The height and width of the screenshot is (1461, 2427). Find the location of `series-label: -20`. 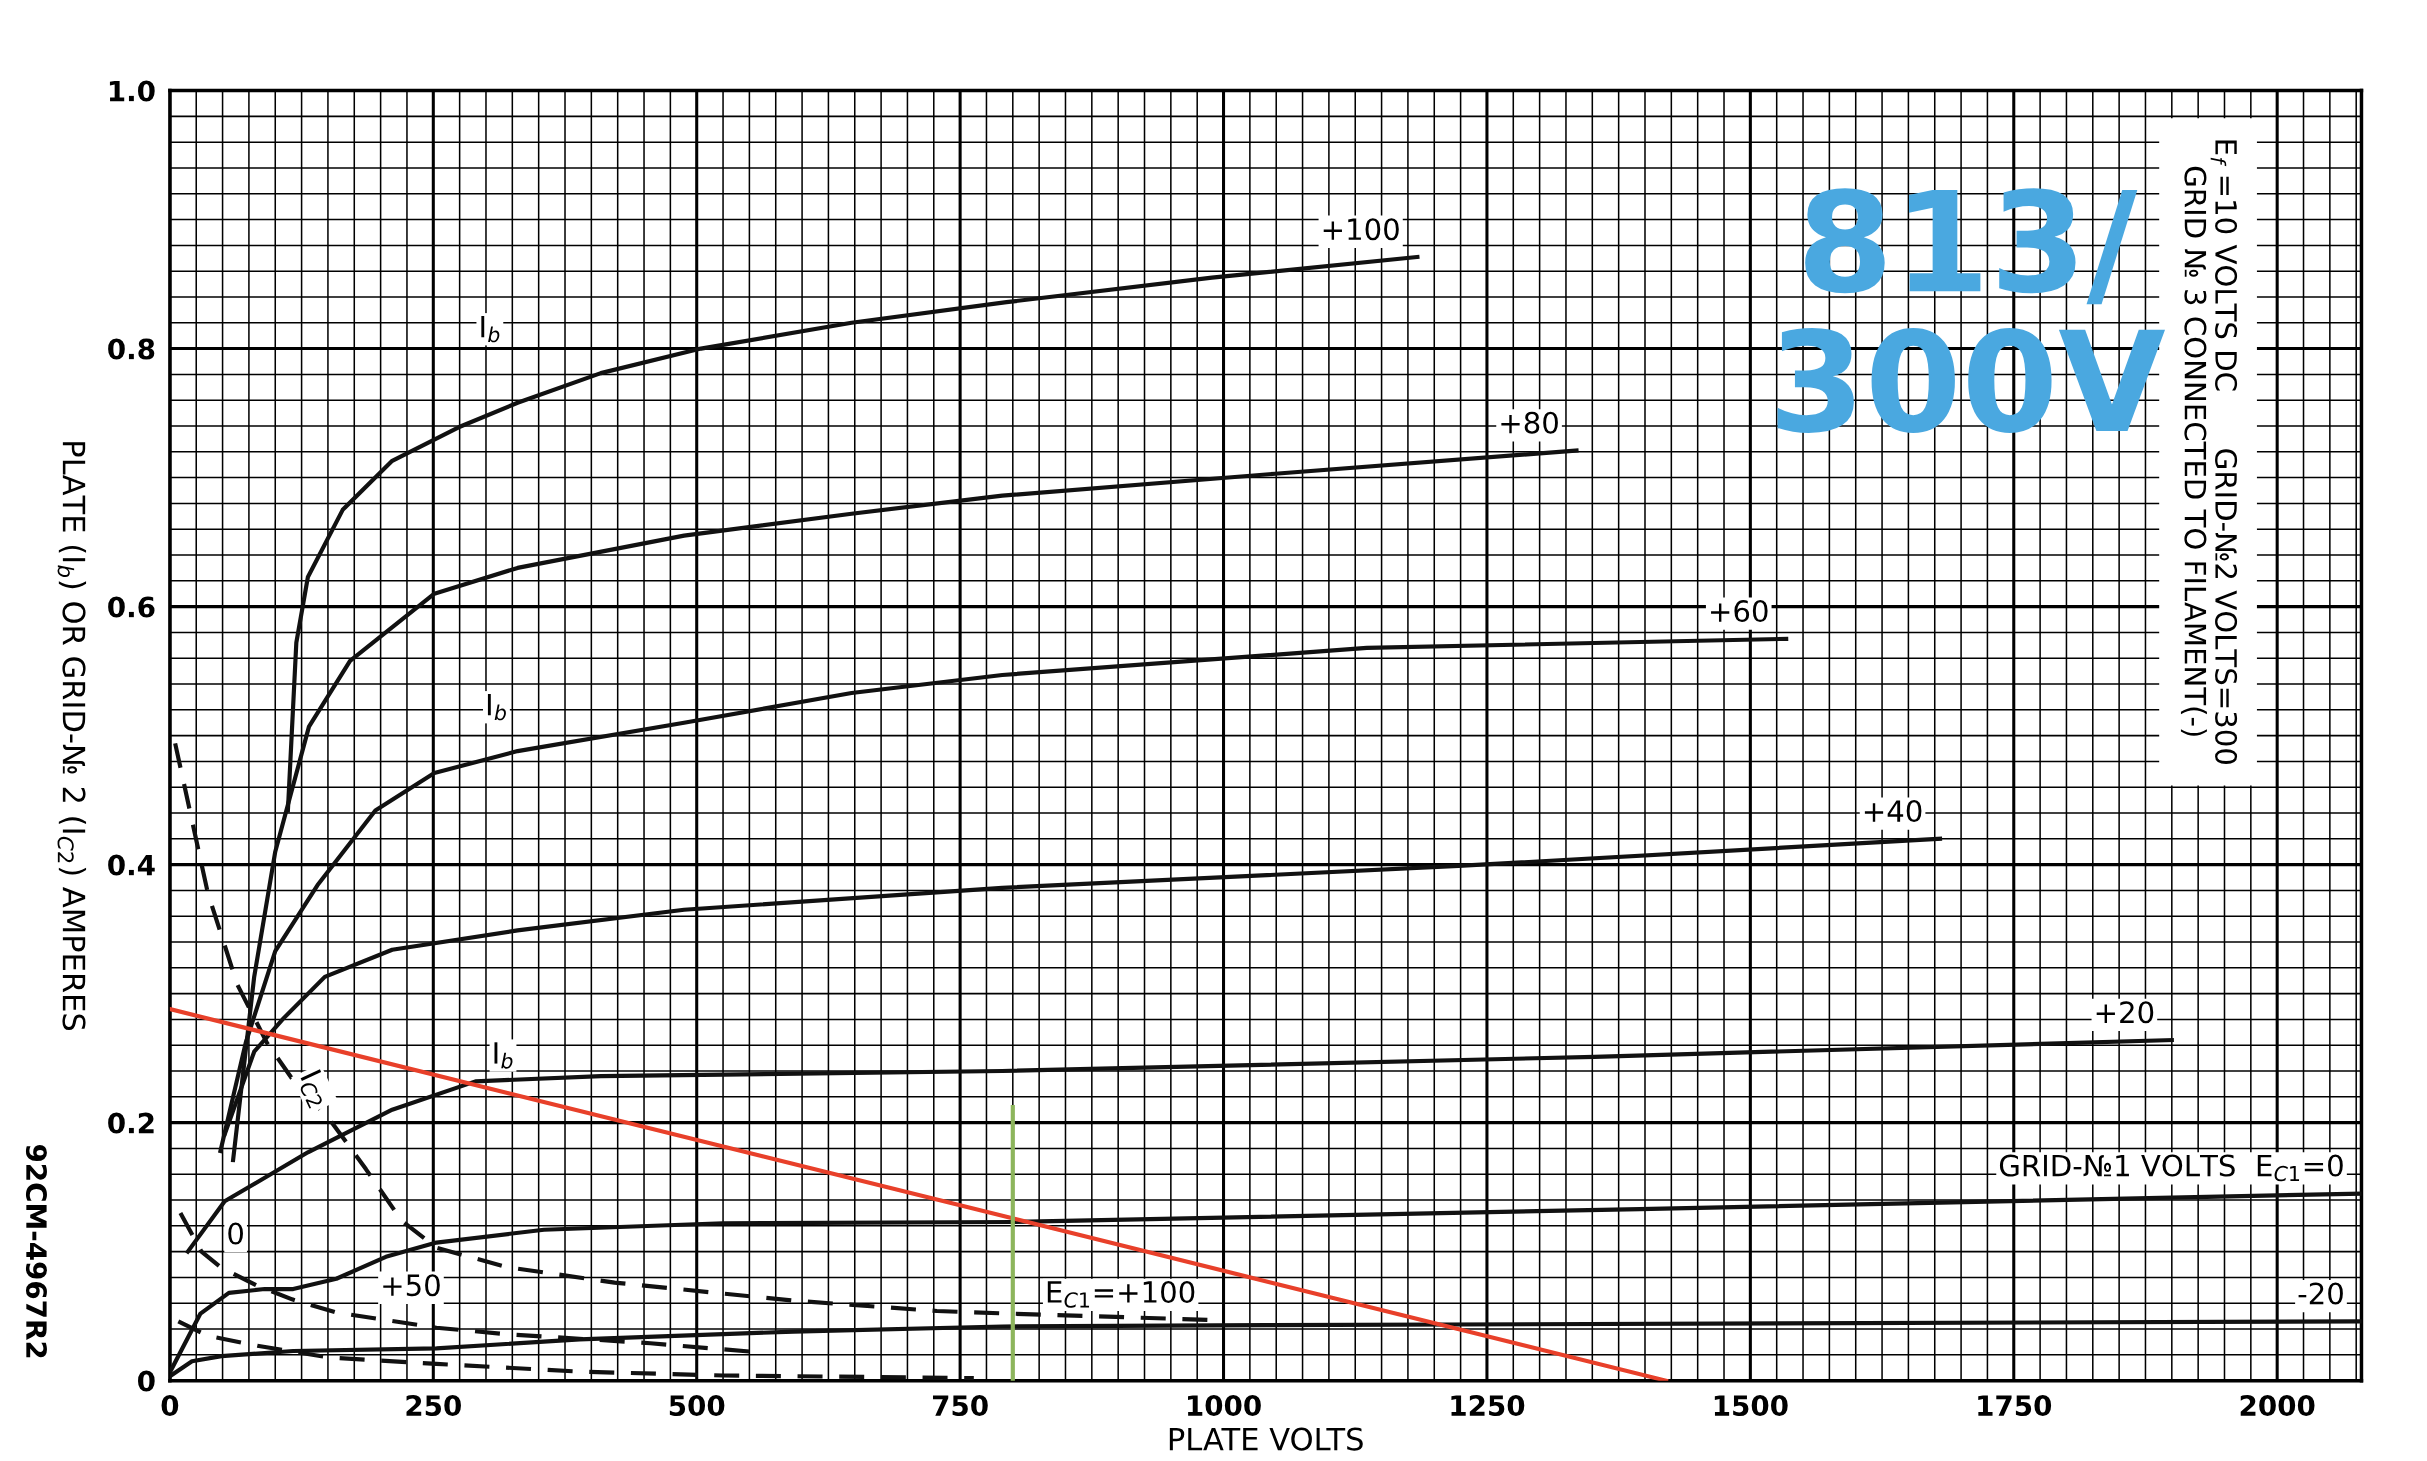

series-label: -20 is located at coordinates (2320, 1293).